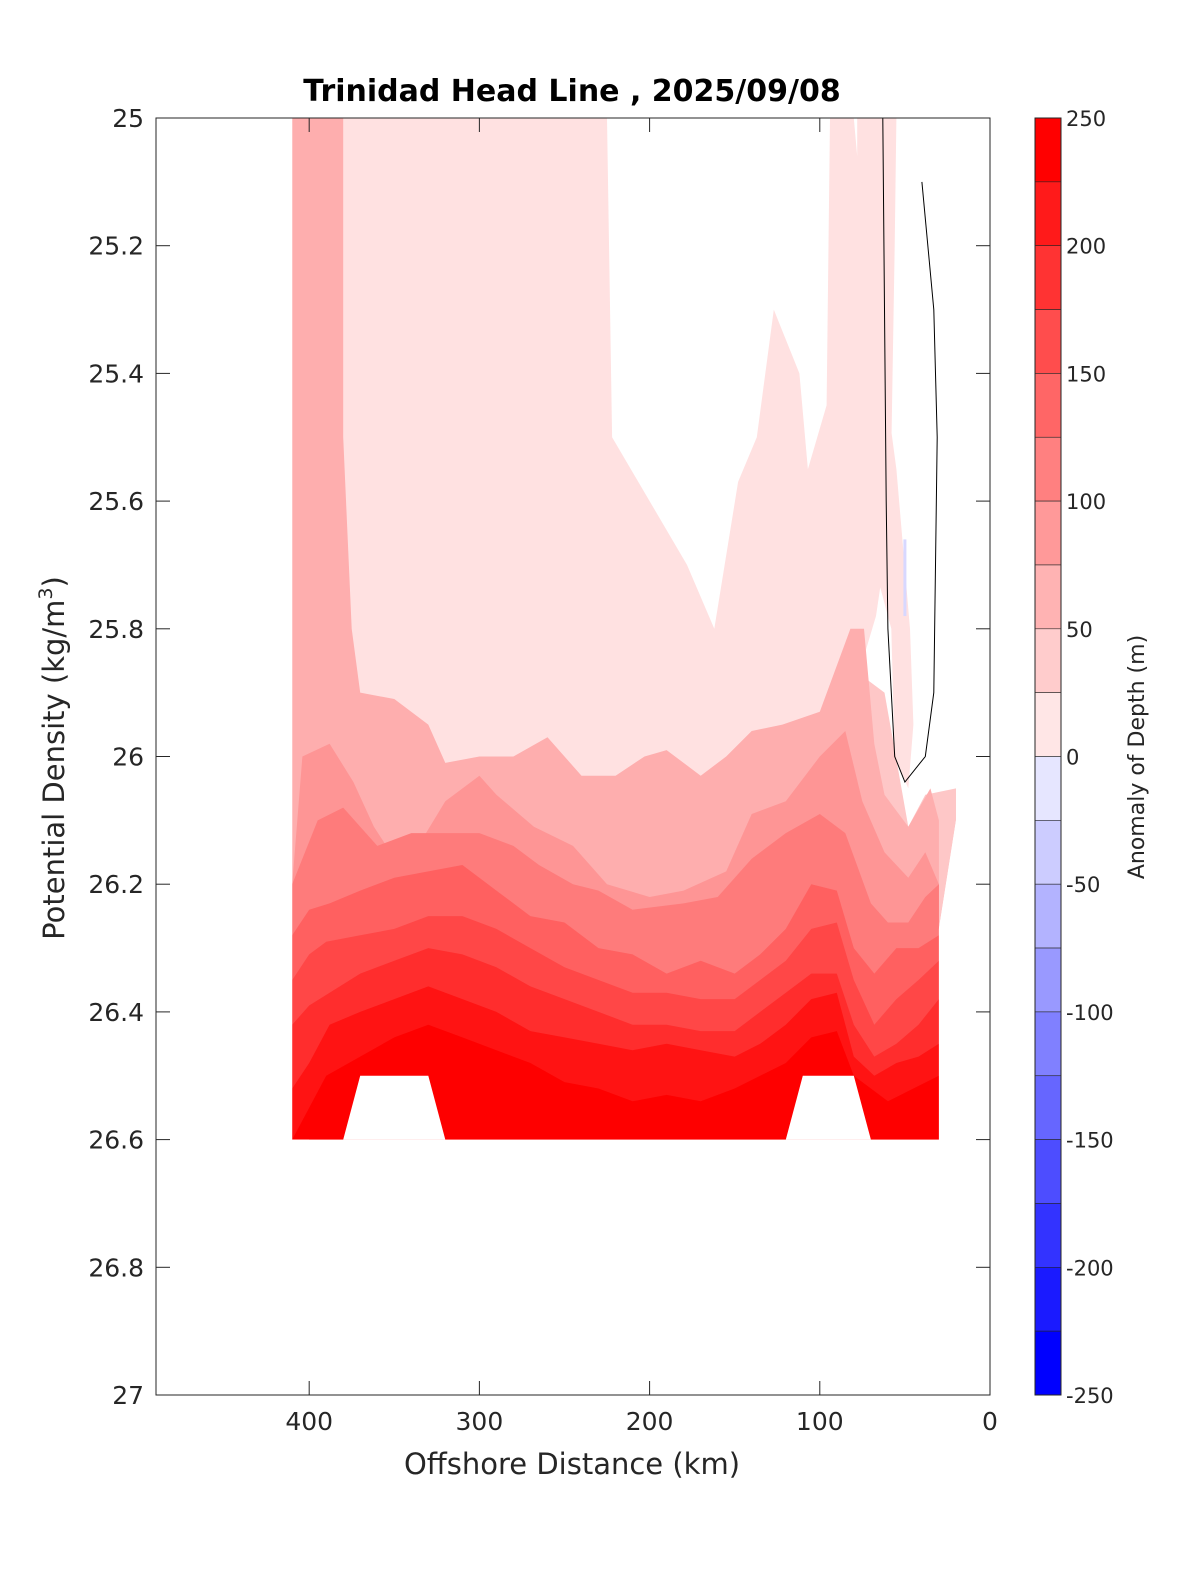 The height and width of the screenshot is (1575, 1200). What do you see at coordinates (128, 1395) in the screenshot?
I see `y-tick-label: 27` at bounding box center [128, 1395].